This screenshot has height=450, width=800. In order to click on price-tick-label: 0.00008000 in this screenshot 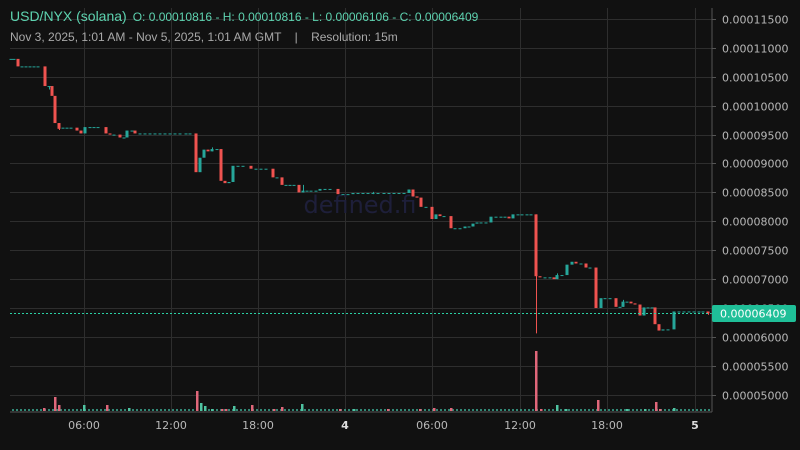, I will do `click(755, 222)`.